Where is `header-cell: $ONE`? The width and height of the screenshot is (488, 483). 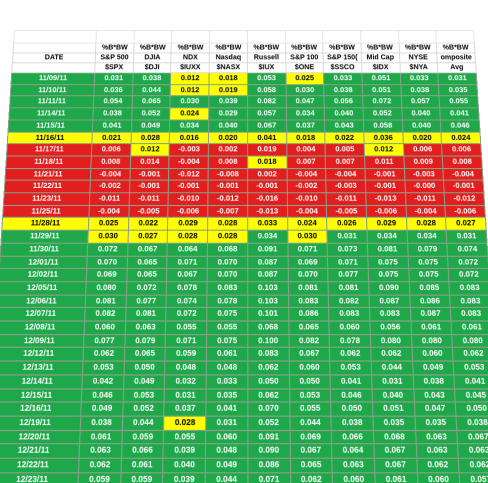
header-cell: $ONE is located at coordinates (304, 67).